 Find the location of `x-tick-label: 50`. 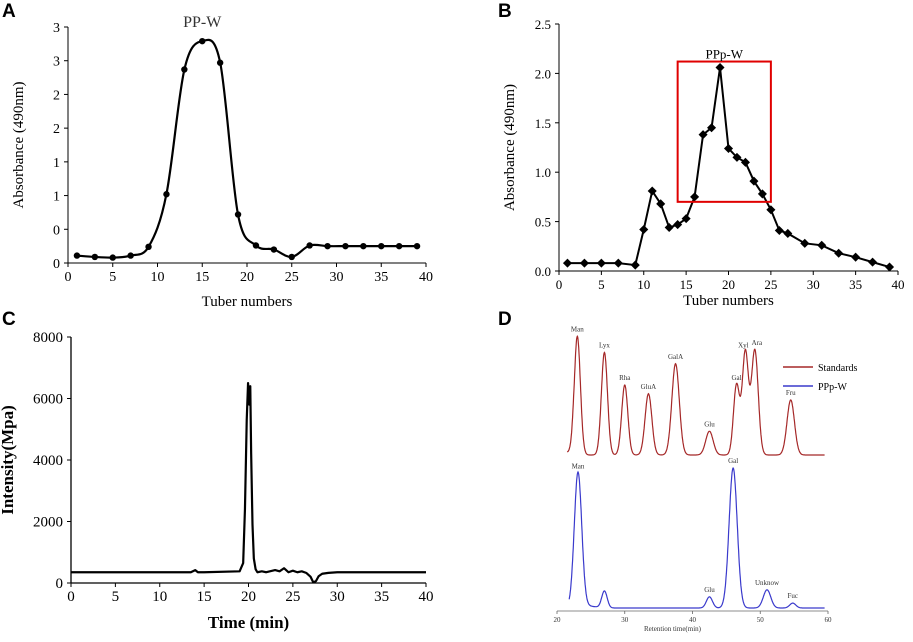

x-tick-label: 50 is located at coordinates (761, 620).